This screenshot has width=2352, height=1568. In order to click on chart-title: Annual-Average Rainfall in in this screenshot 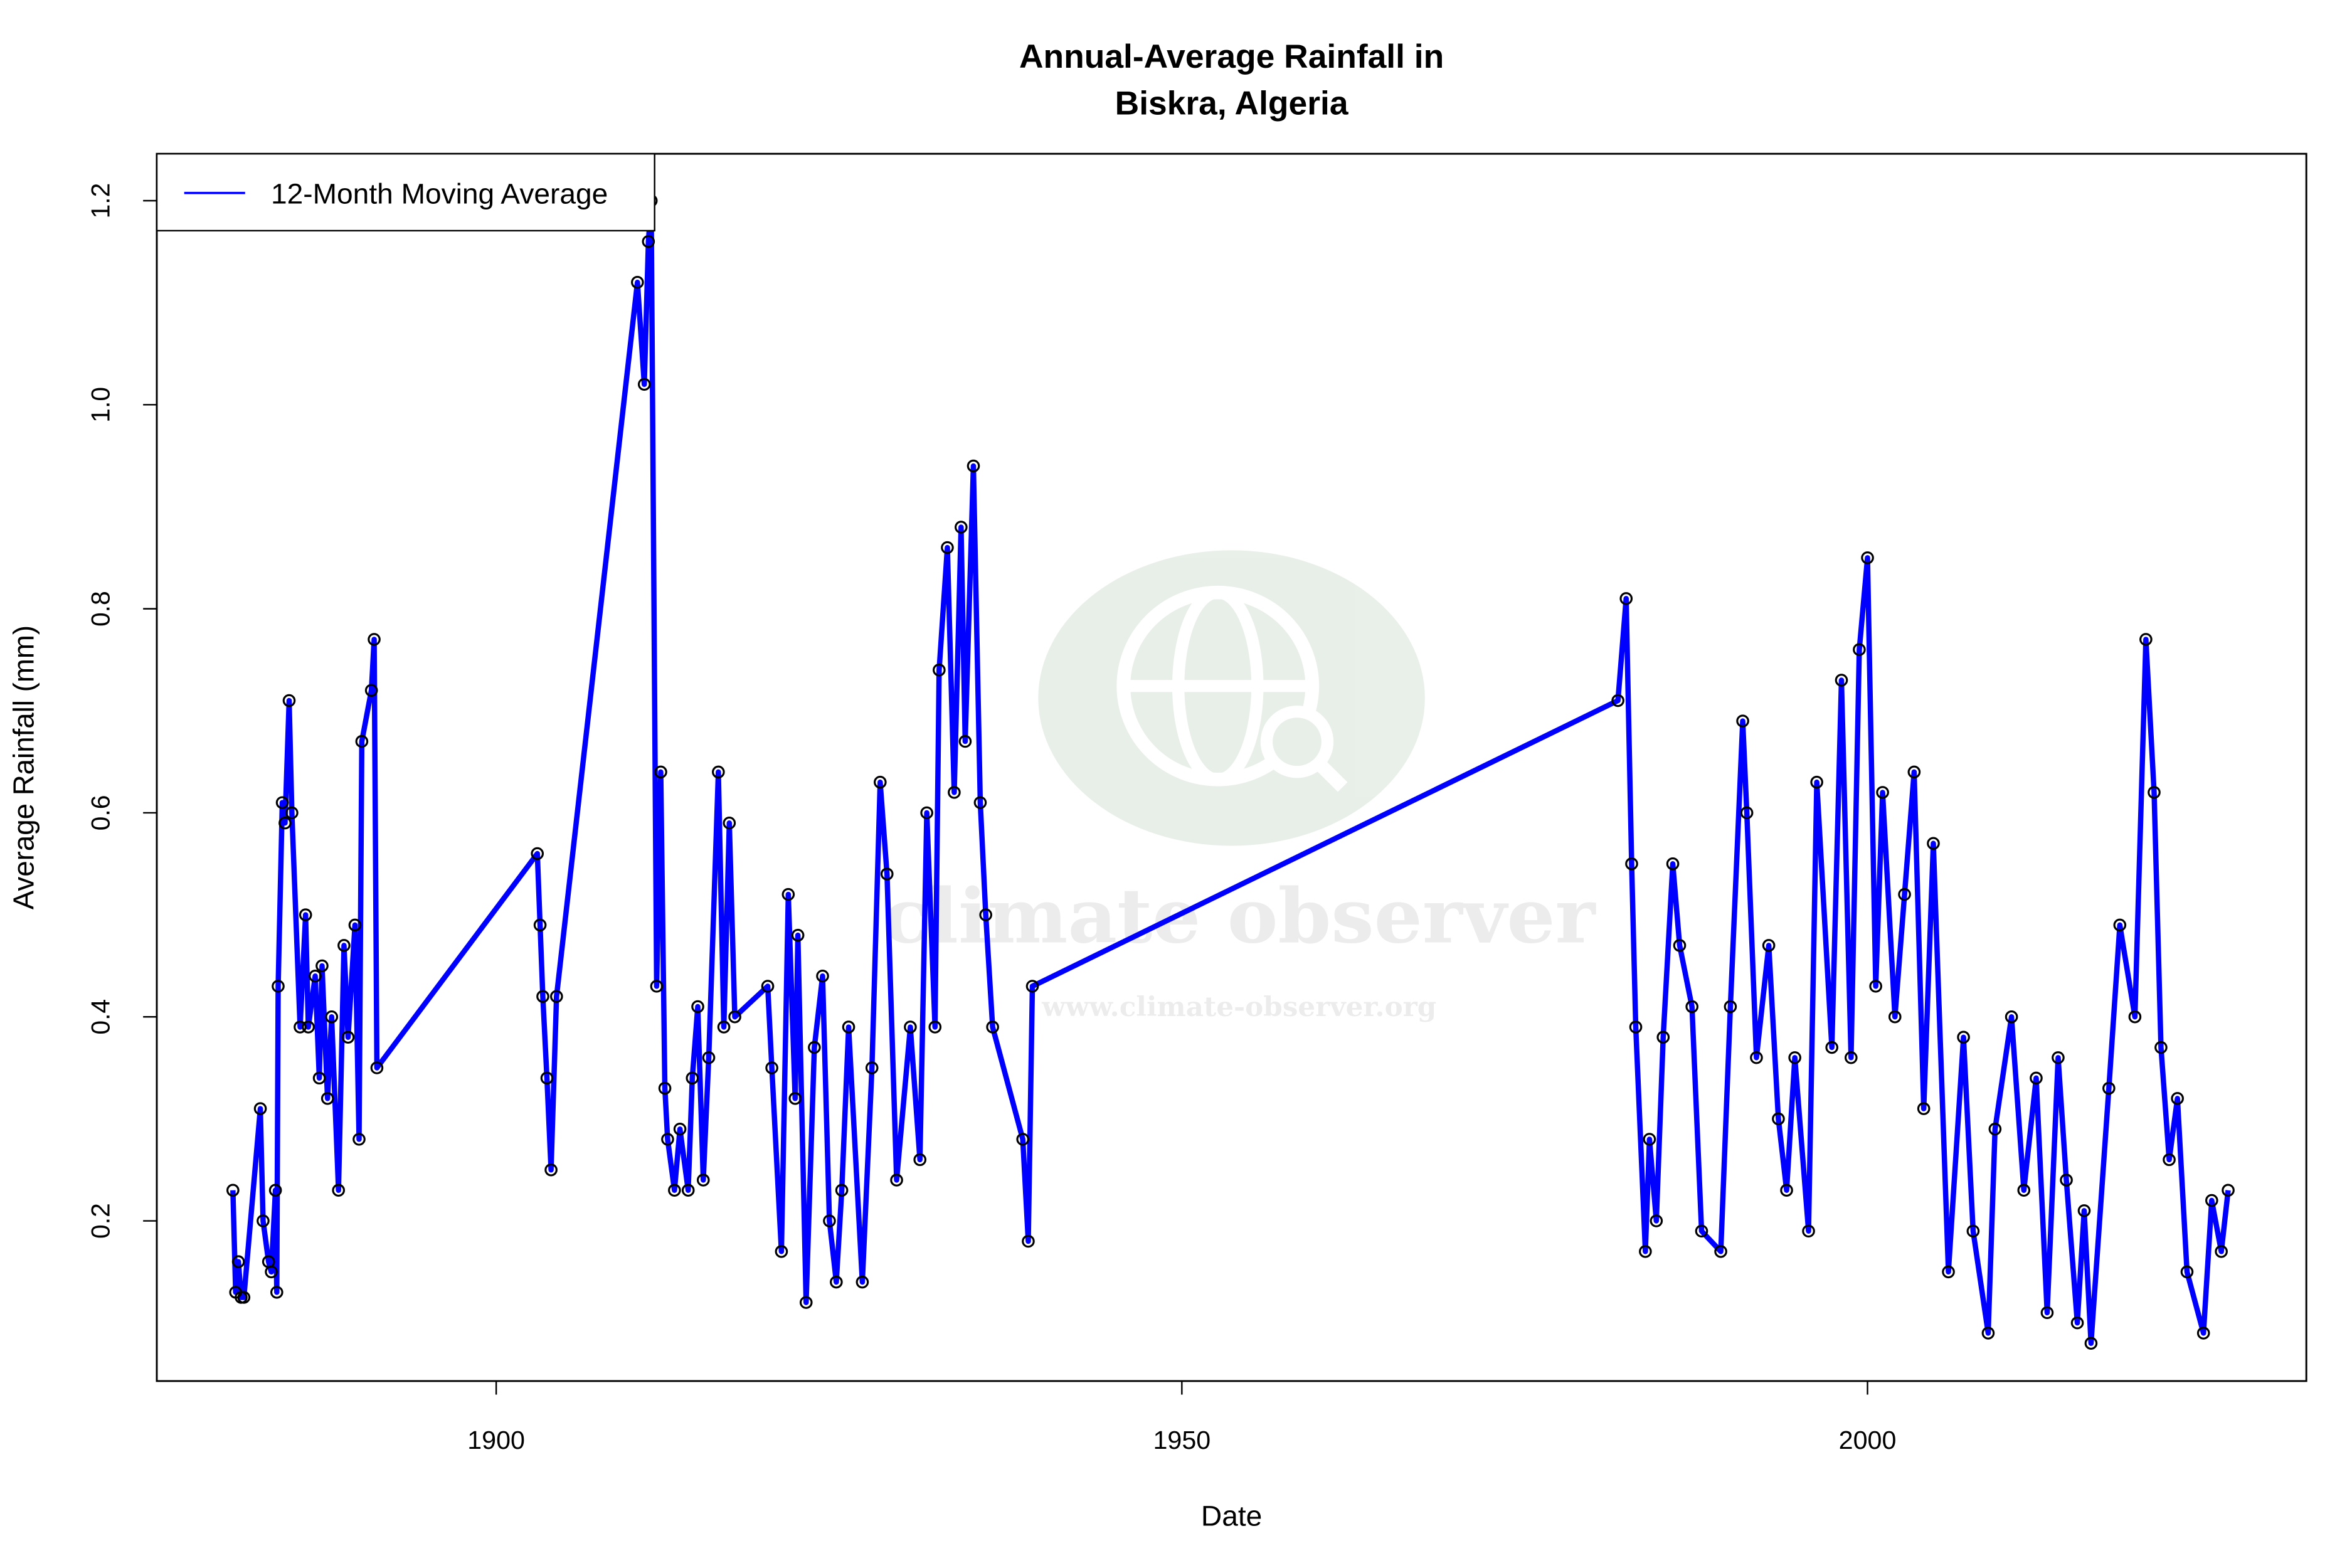, I will do `click(1231, 57)`.